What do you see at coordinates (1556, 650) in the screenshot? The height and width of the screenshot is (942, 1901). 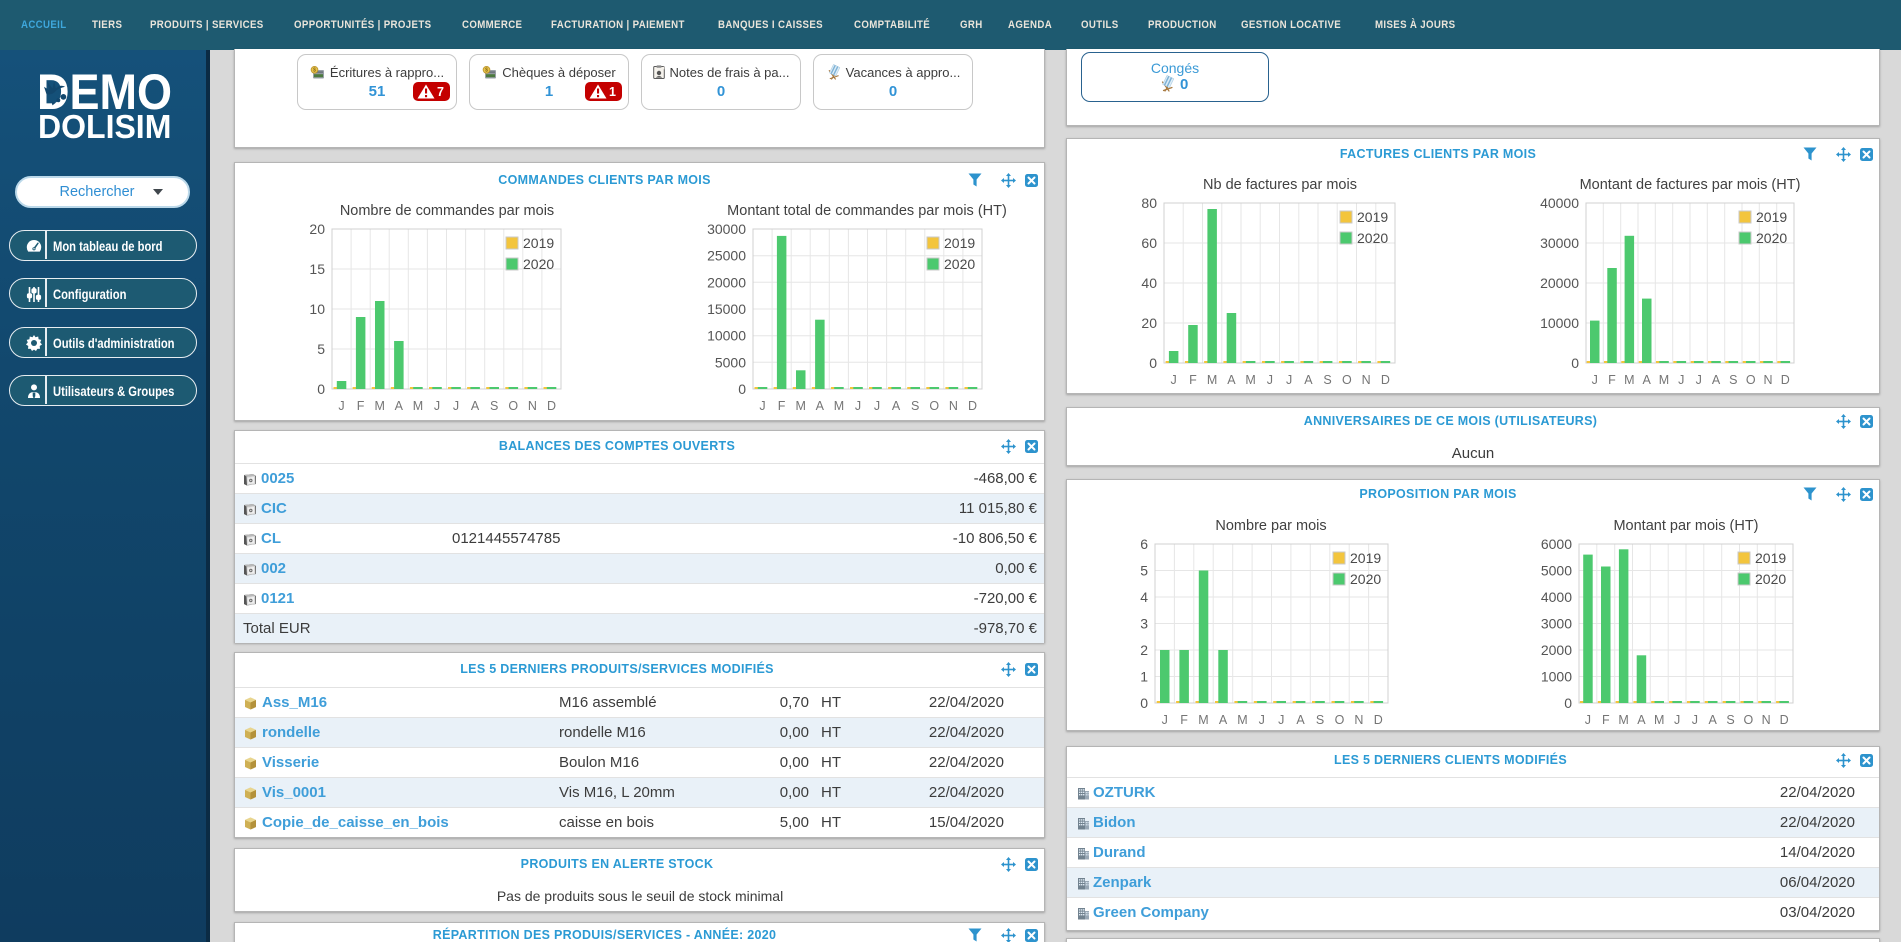 I see `svg-text: 2000` at bounding box center [1556, 650].